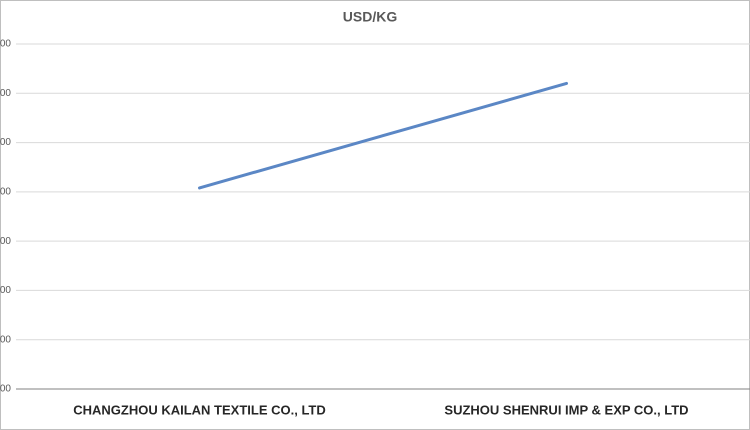  Describe the element at coordinates (5, 44) in the screenshot. I see `y-tick-label: 7.00` at that location.